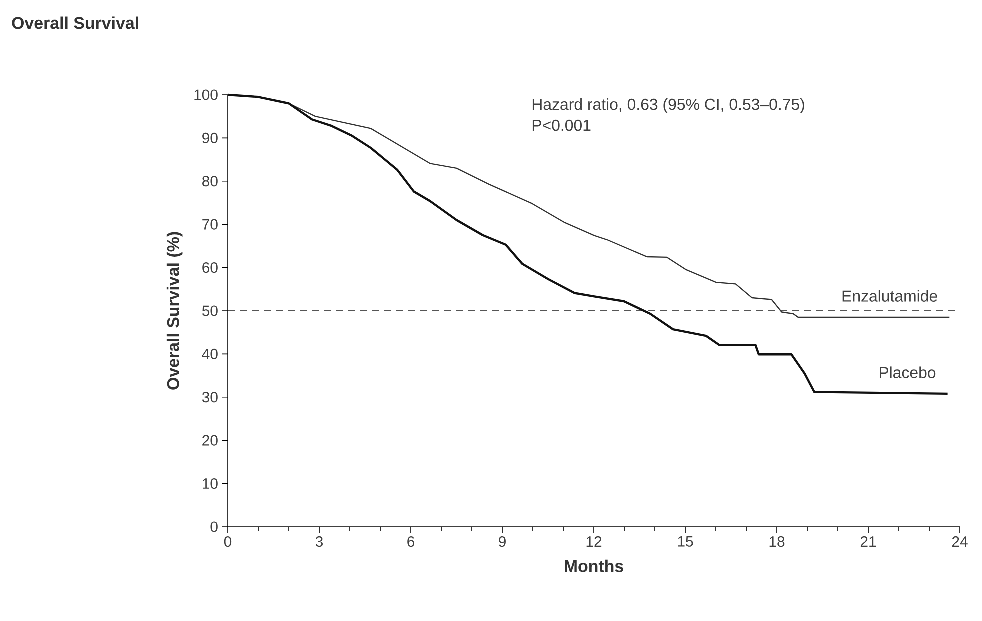 The width and height of the screenshot is (982, 621). Describe the element at coordinates (594, 566) in the screenshot. I see `x-axis-title: Months` at that location.